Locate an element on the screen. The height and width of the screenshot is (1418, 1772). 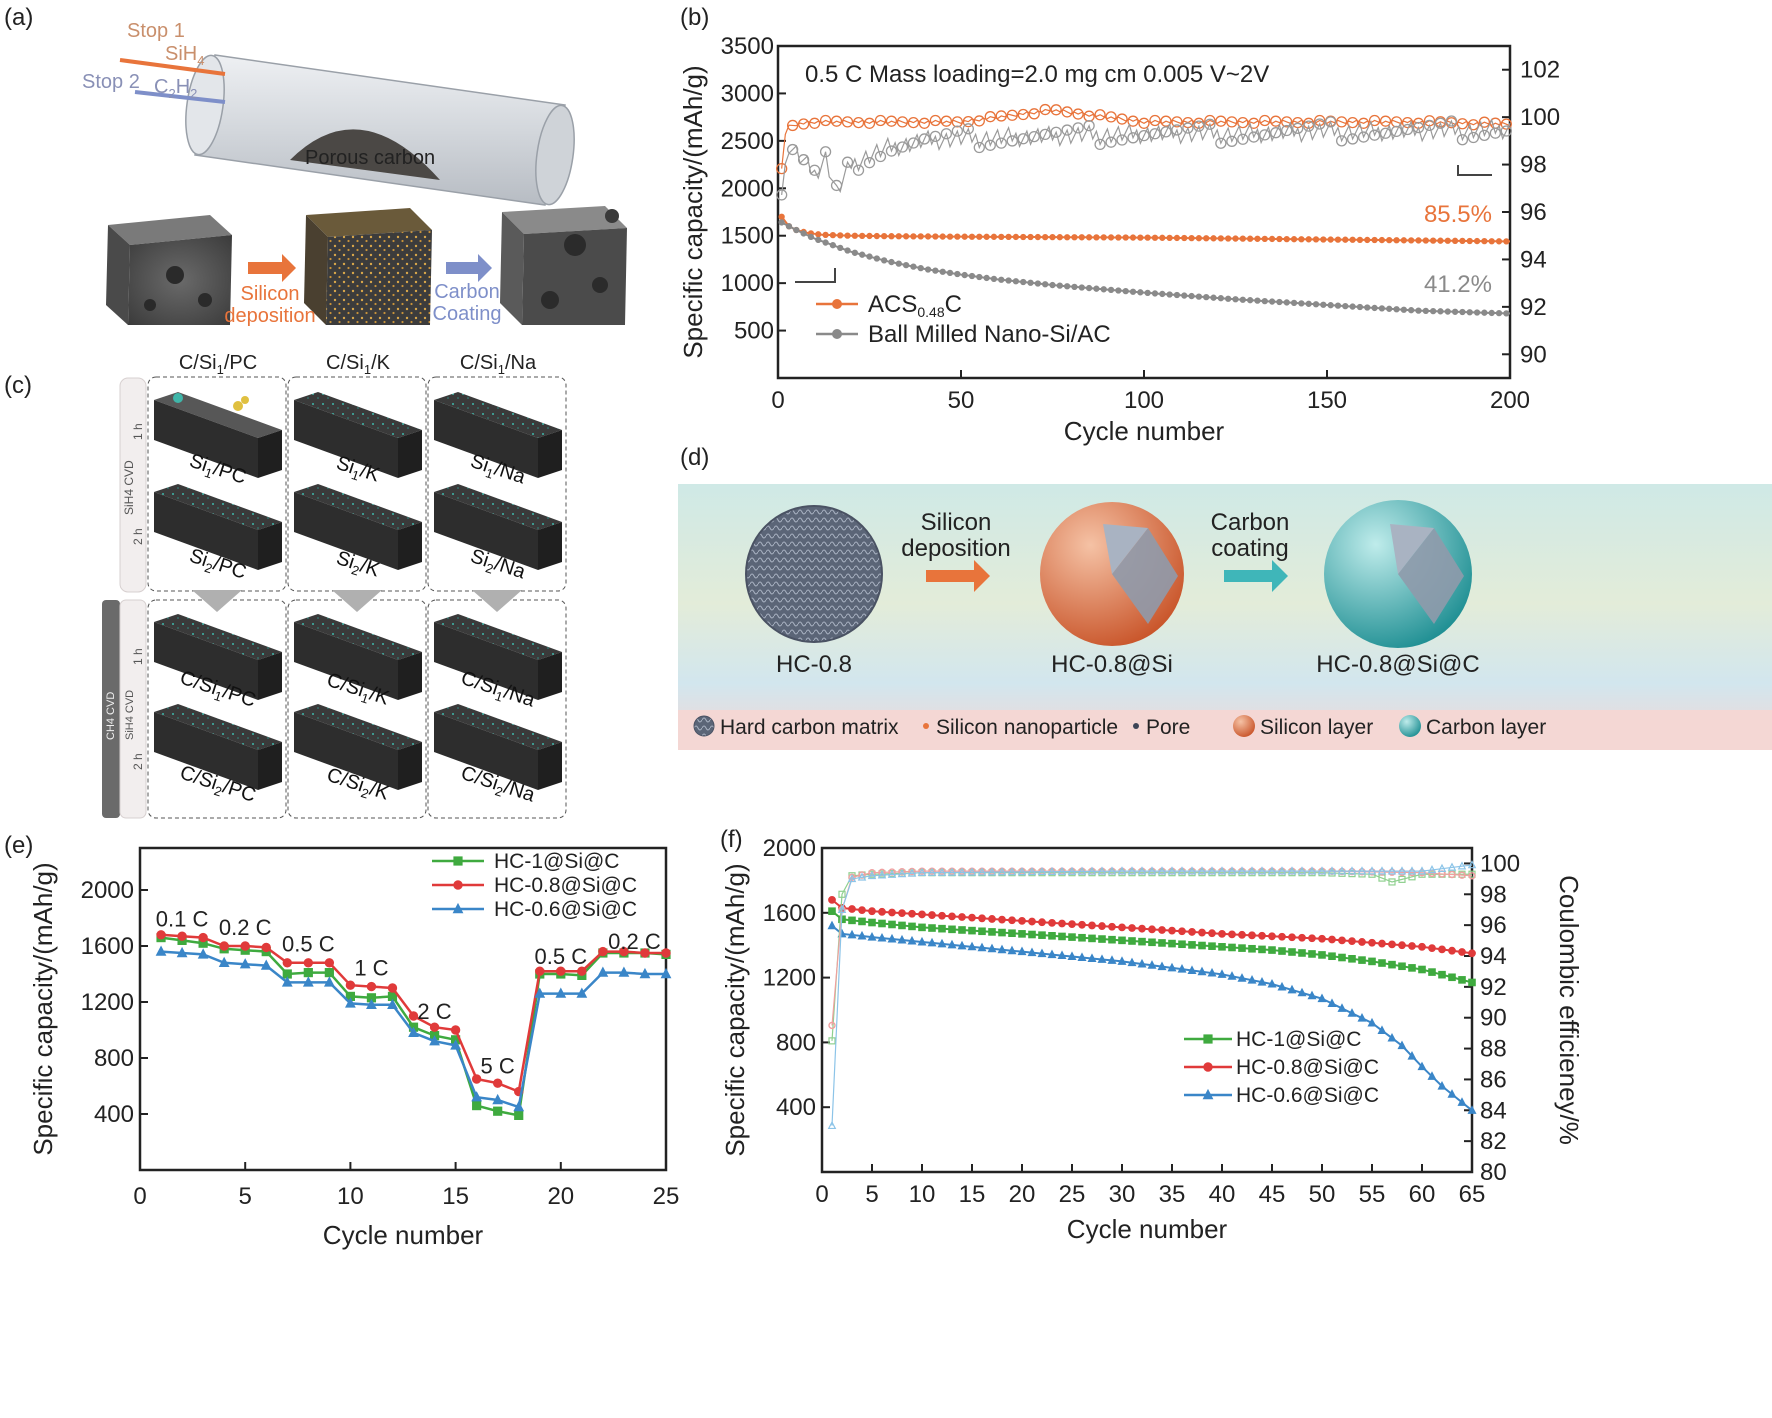
d-step2-line1: Carbon is located at coordinates (1250, 522).